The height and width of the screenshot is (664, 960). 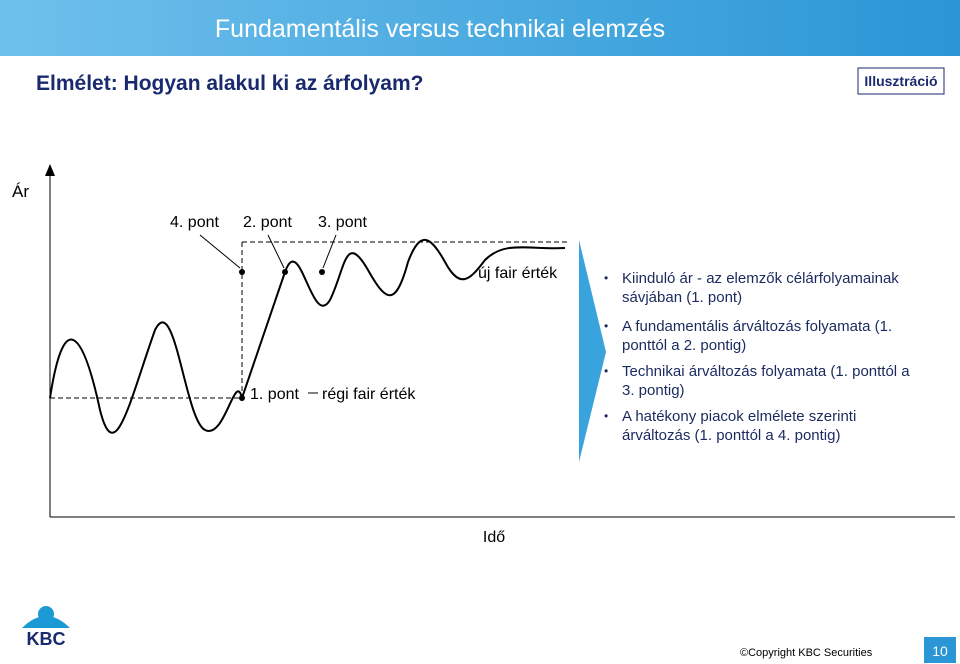 What do you see at coordinates (267, 222) in the screenshot?
I see `label-point2: 2. pont` at bounding box center [267, 222].